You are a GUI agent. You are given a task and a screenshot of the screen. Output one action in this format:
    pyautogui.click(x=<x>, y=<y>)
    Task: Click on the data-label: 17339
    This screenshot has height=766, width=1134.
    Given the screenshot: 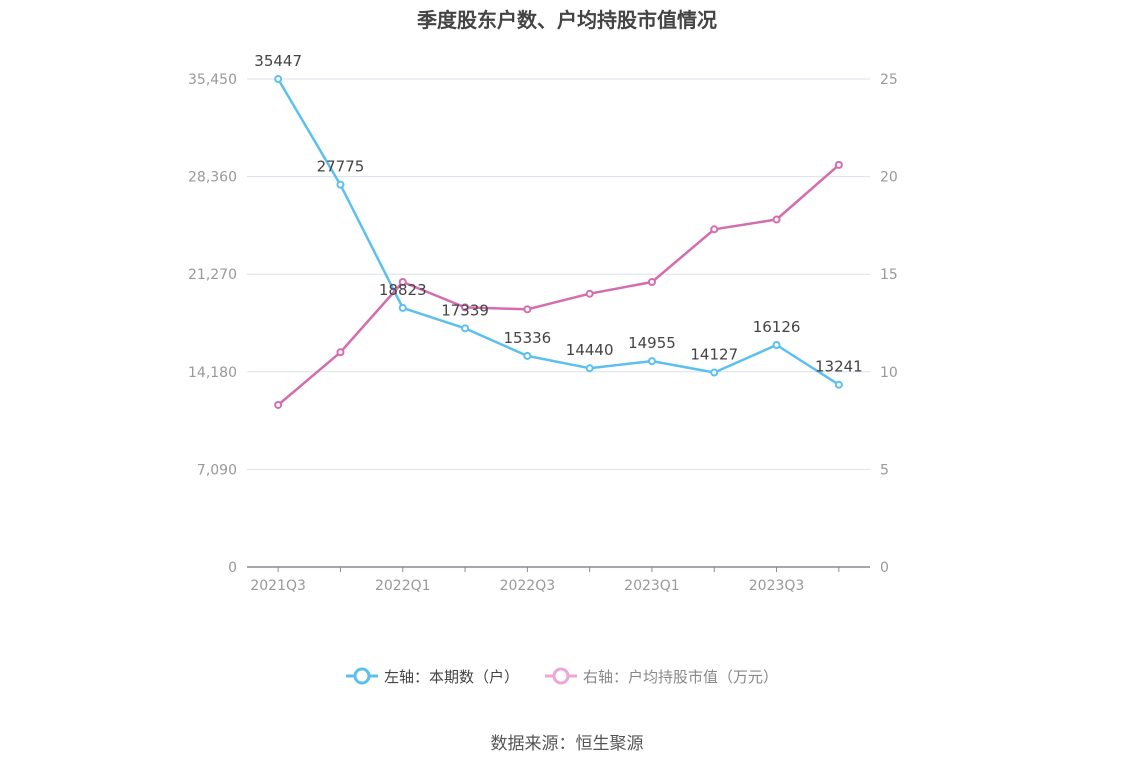 What is the action you would take?
    pyautogui.click(x=465, y=310)
    